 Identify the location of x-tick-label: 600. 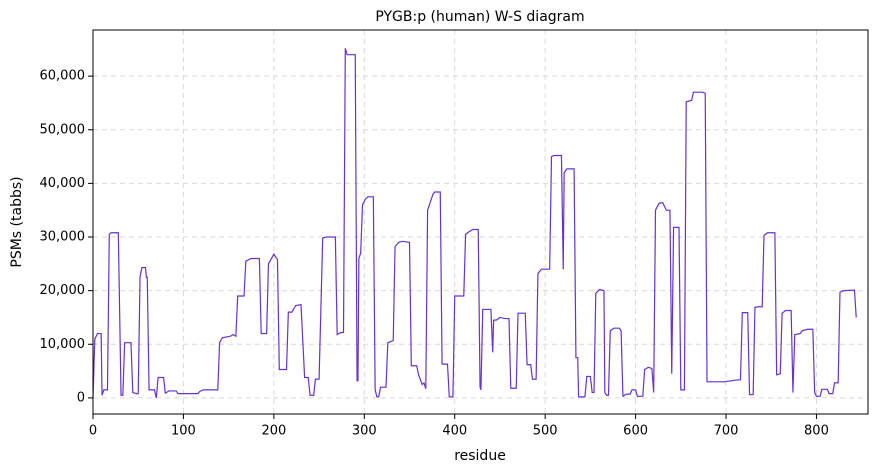
(635, 431).